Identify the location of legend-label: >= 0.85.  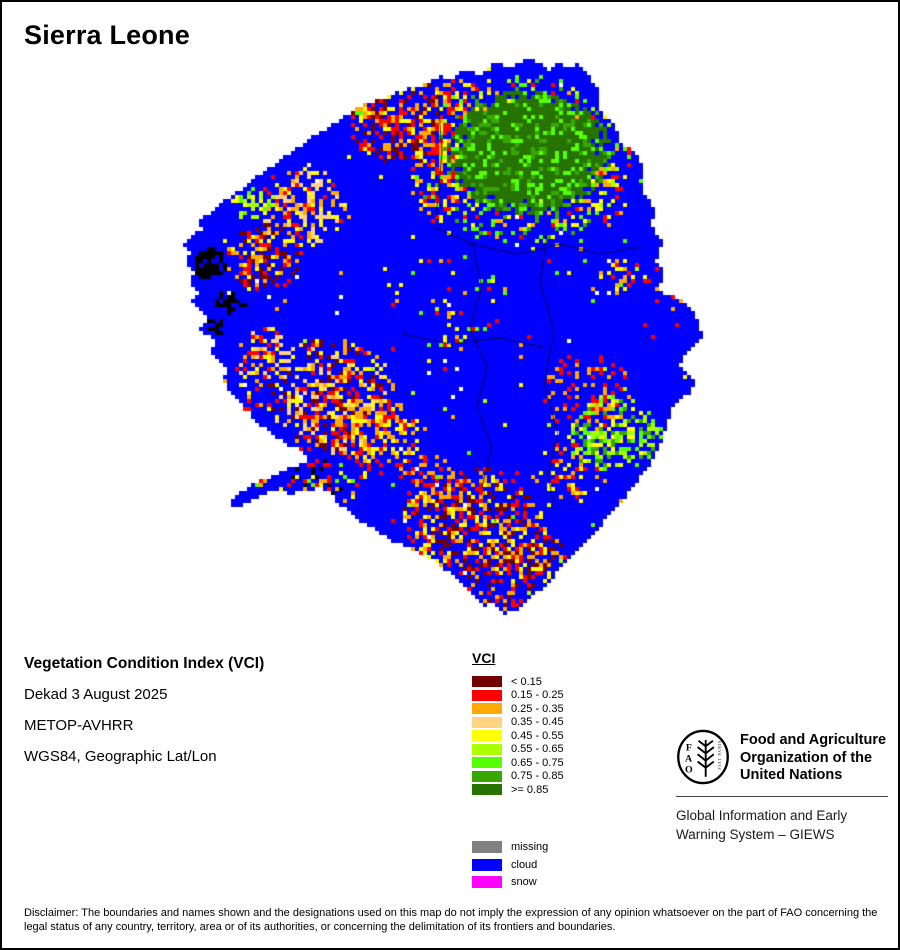
(530, 789).